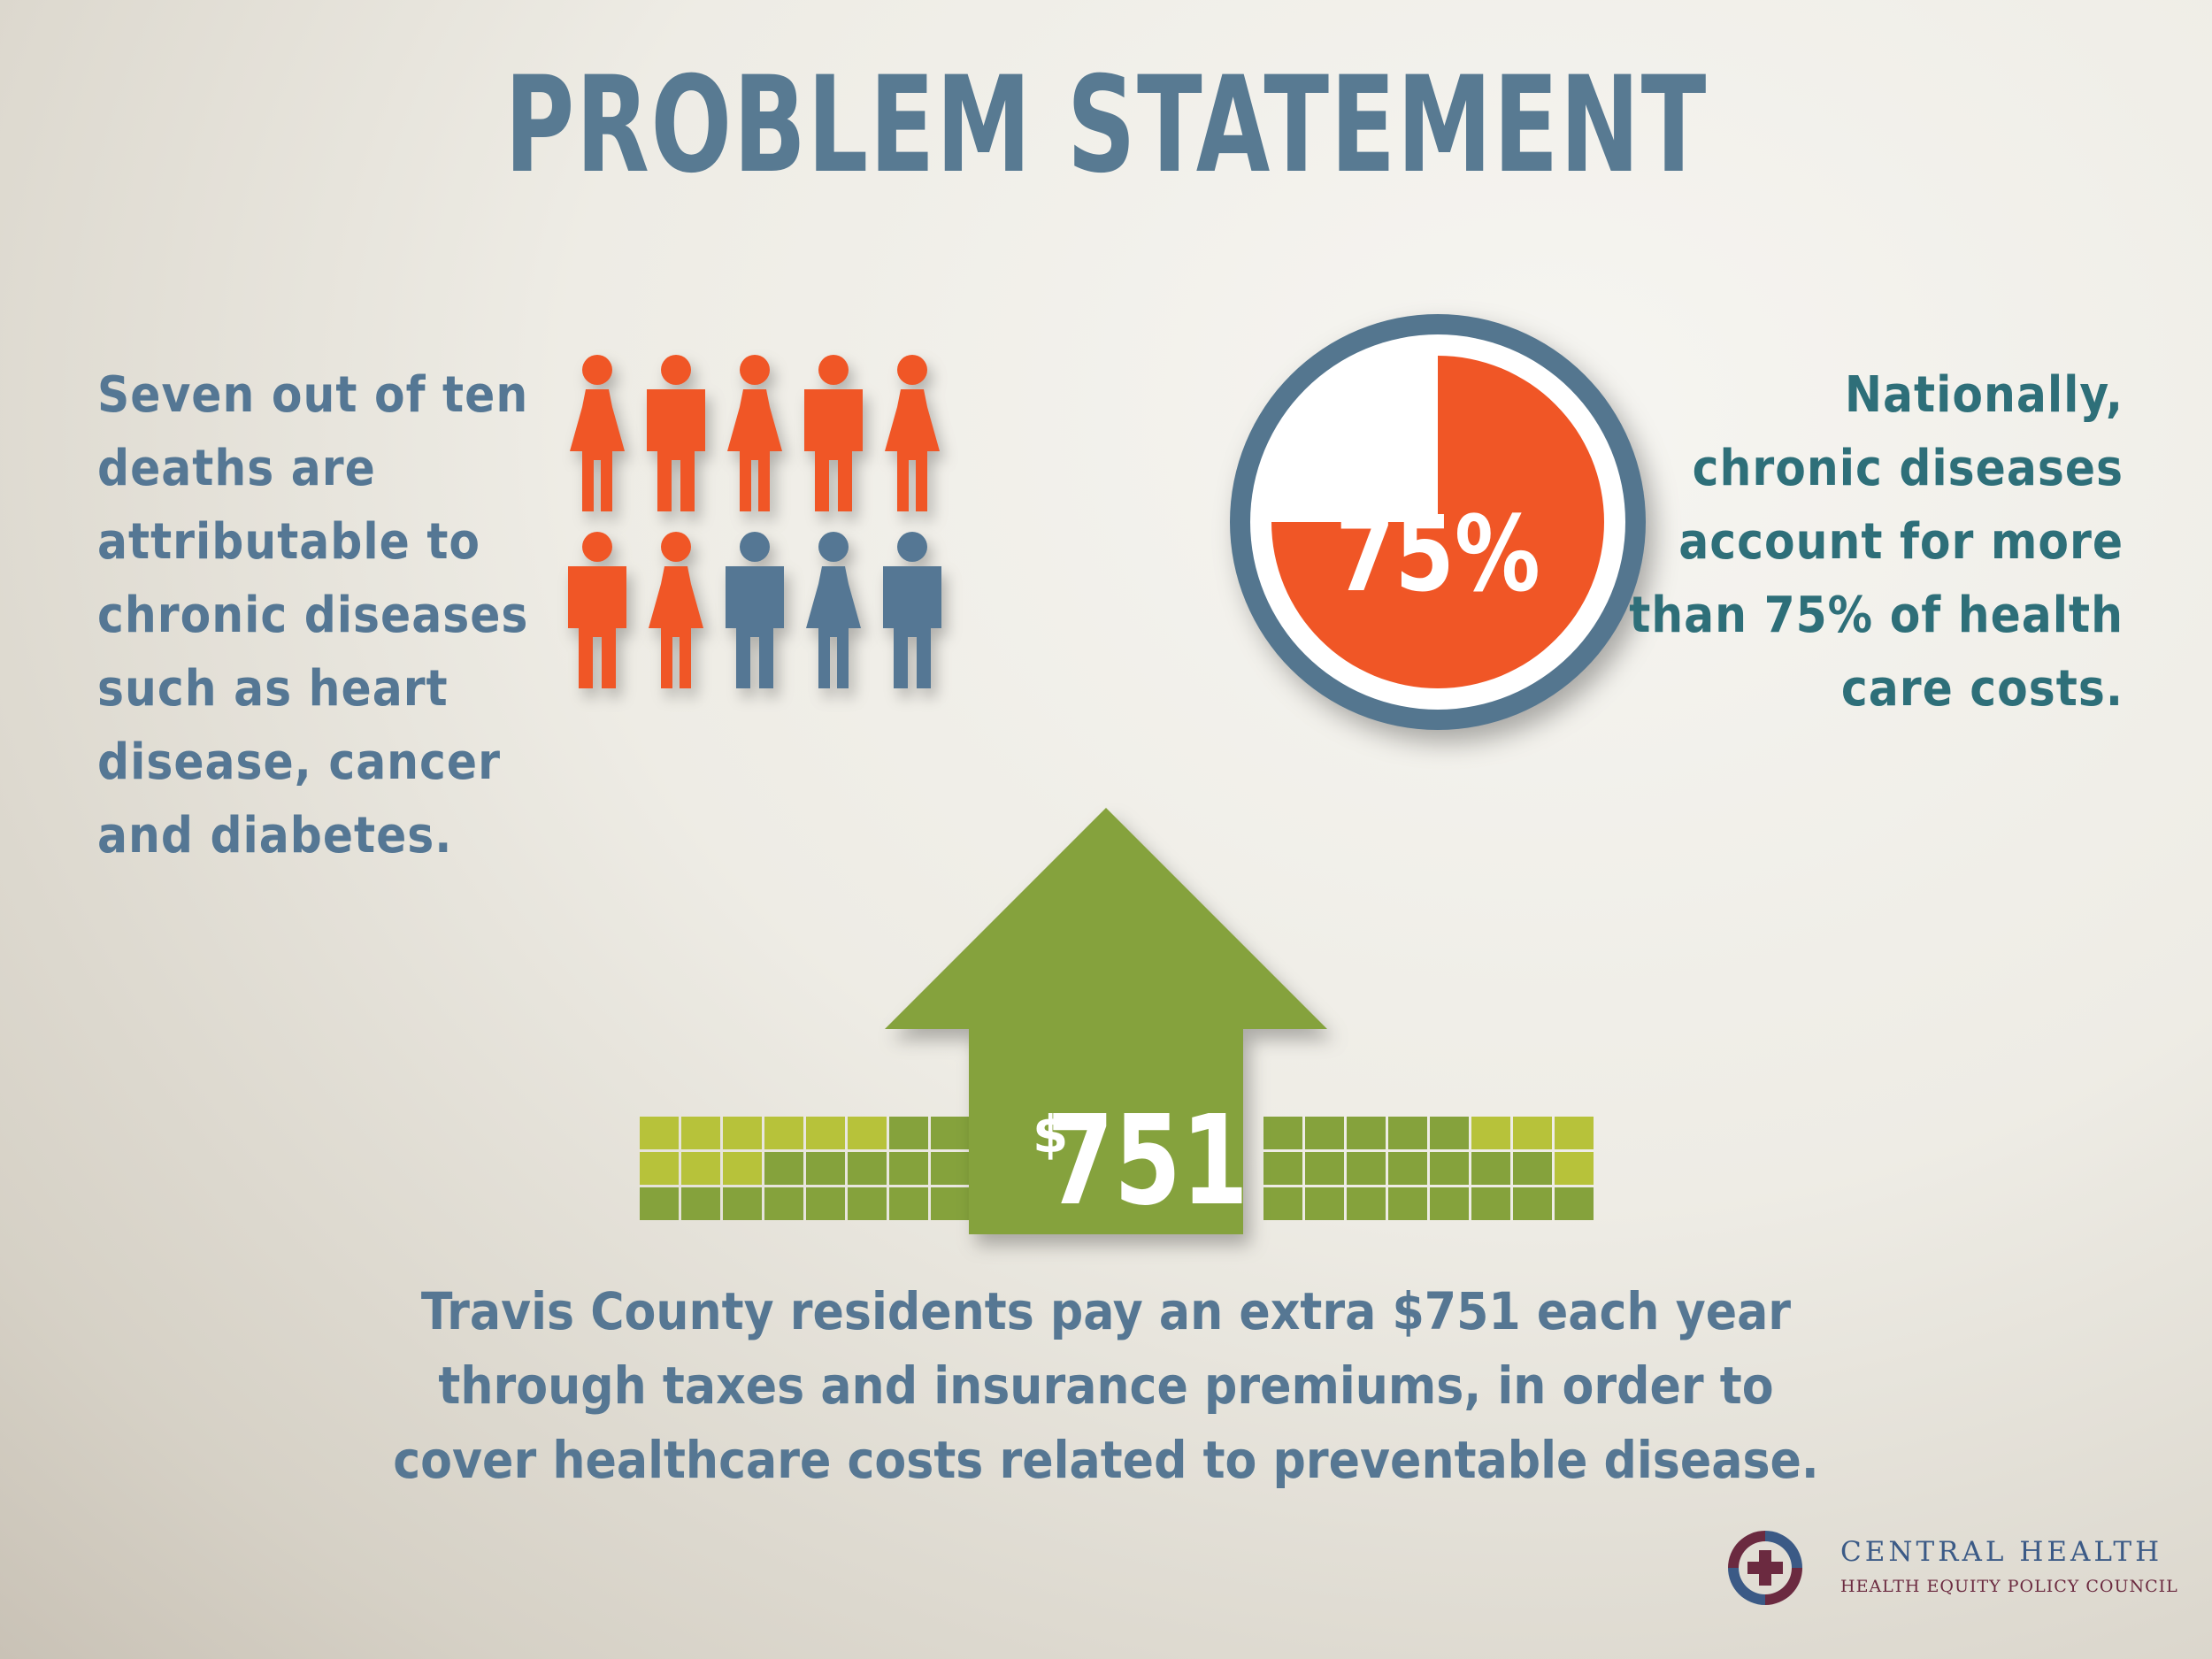 Image resolution: width=2212 pixels, height=1659 pixels. I want to click on percent-pie: 75%, so click(1438, 522).